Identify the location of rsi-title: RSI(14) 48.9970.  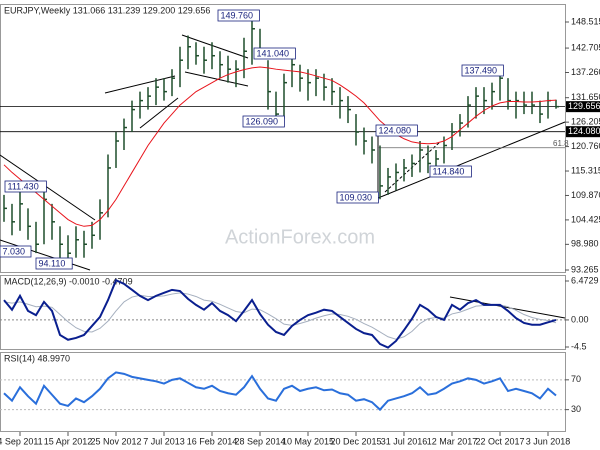
(37, 358).